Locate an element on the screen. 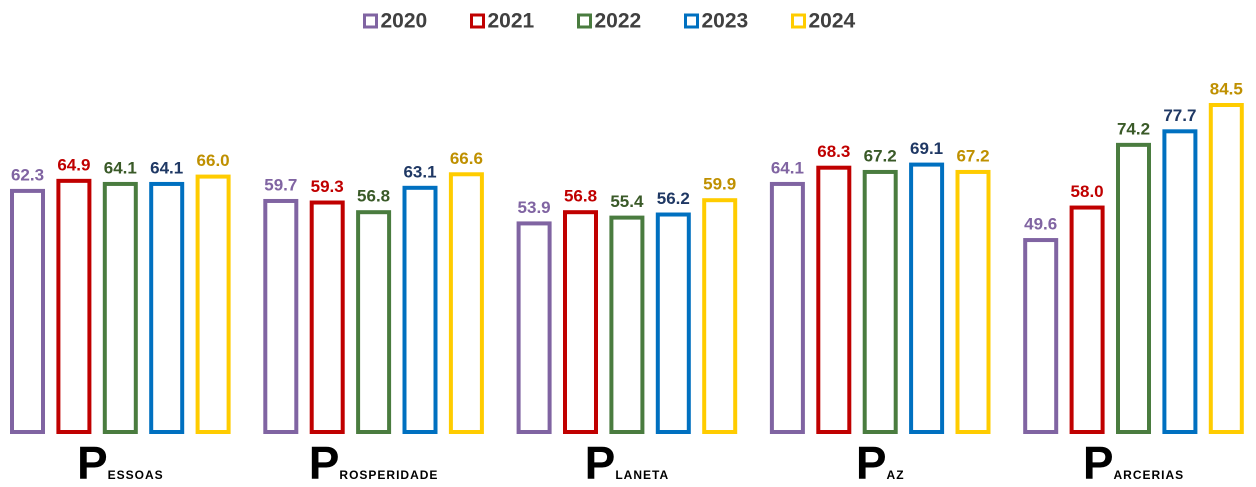  legend-label: 2022 is located at coordinates (618, 21).